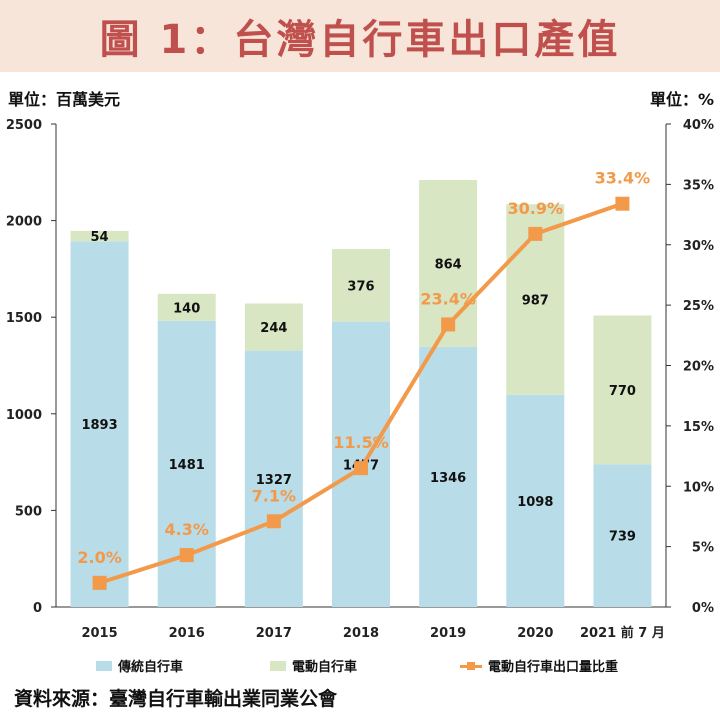 This screenshot has height=720, width=720. I want to click on y2-tick-label: 20%, so click(698, 367).